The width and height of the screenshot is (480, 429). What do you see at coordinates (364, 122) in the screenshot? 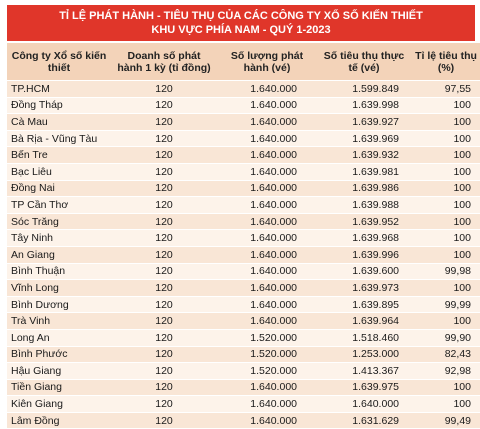
I see `cell-sold-tickets: 1.639.927` at bounding box center [364, 122].